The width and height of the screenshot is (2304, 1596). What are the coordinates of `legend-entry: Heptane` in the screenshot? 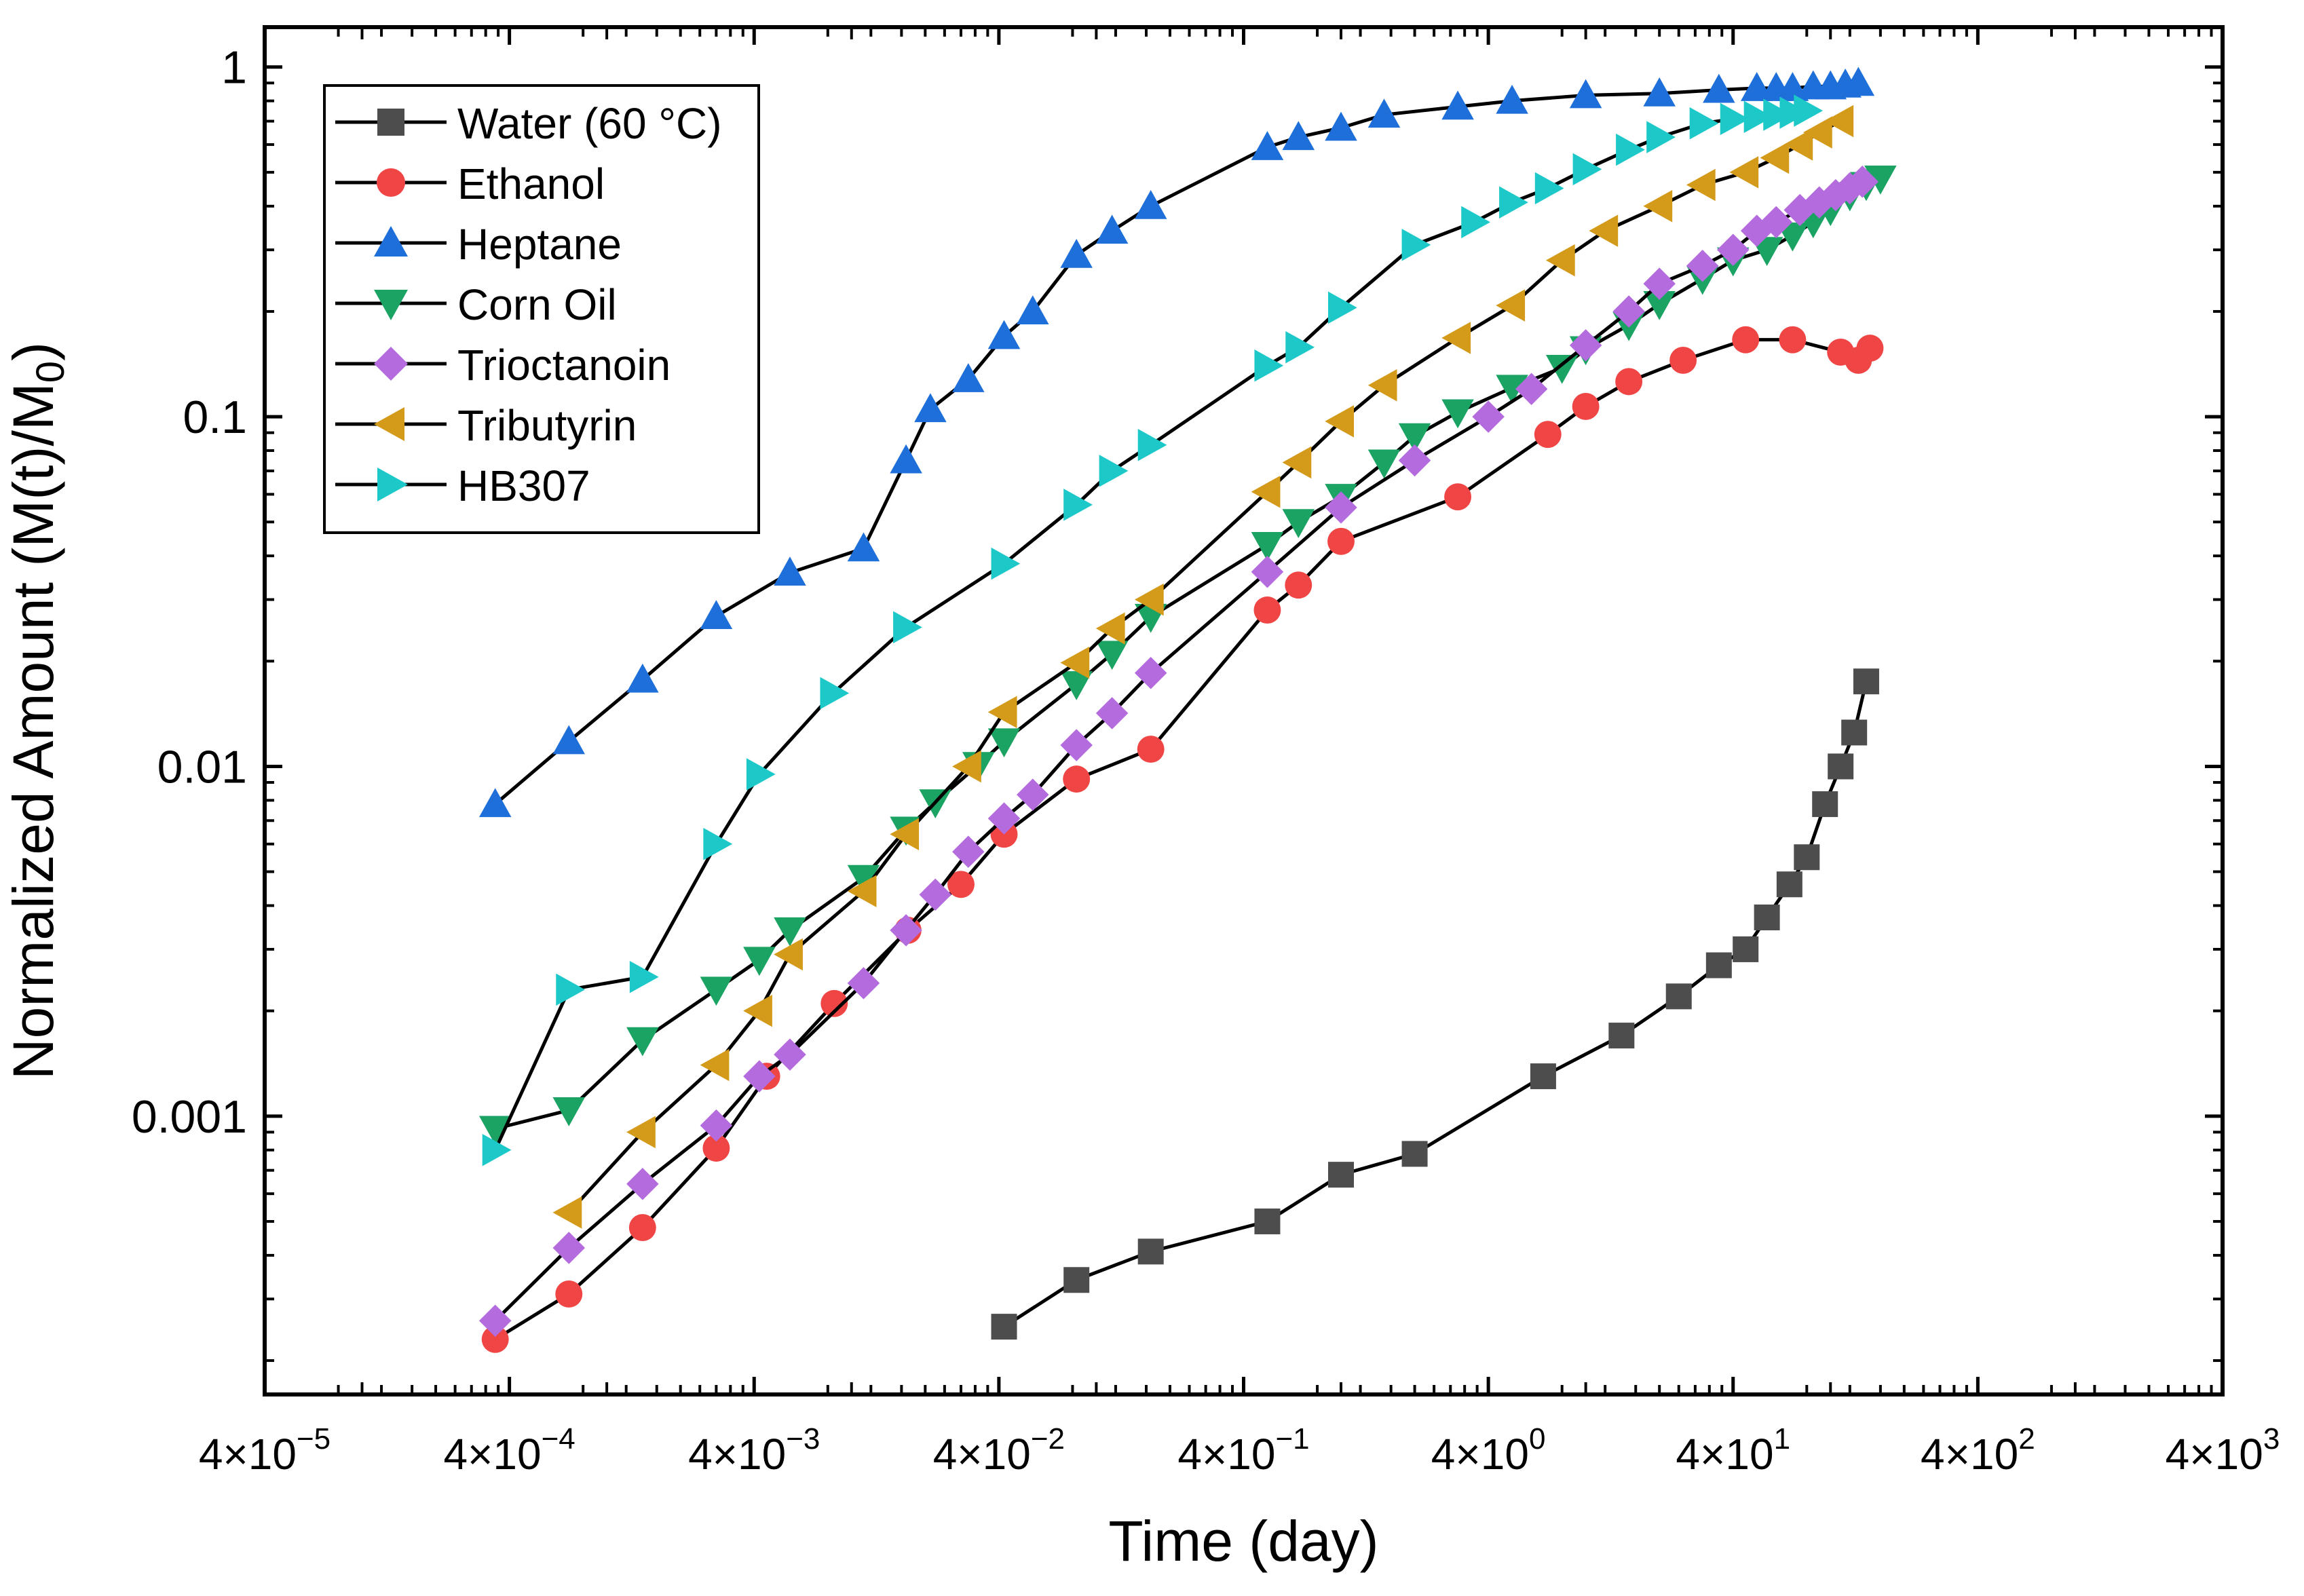 It's located at (479, 244).